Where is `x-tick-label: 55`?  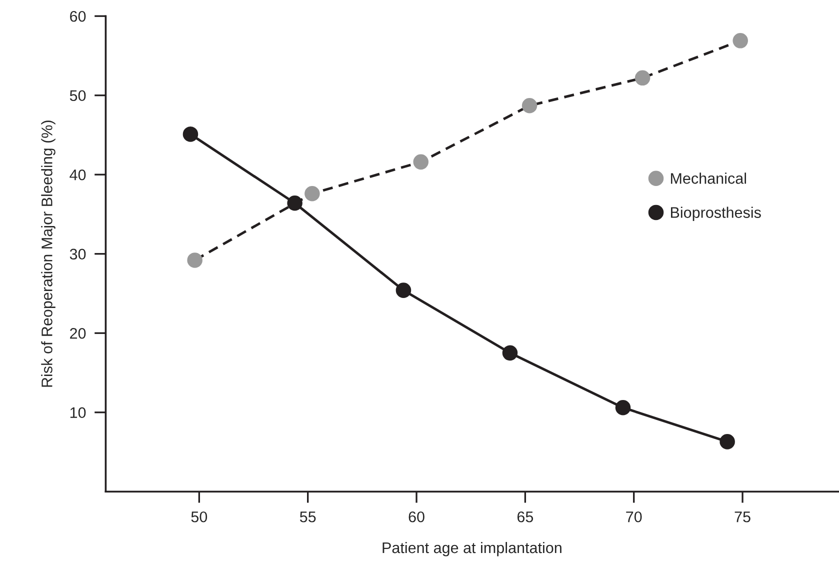
x-tick-label: 55 is located at coordinates (308, 517).